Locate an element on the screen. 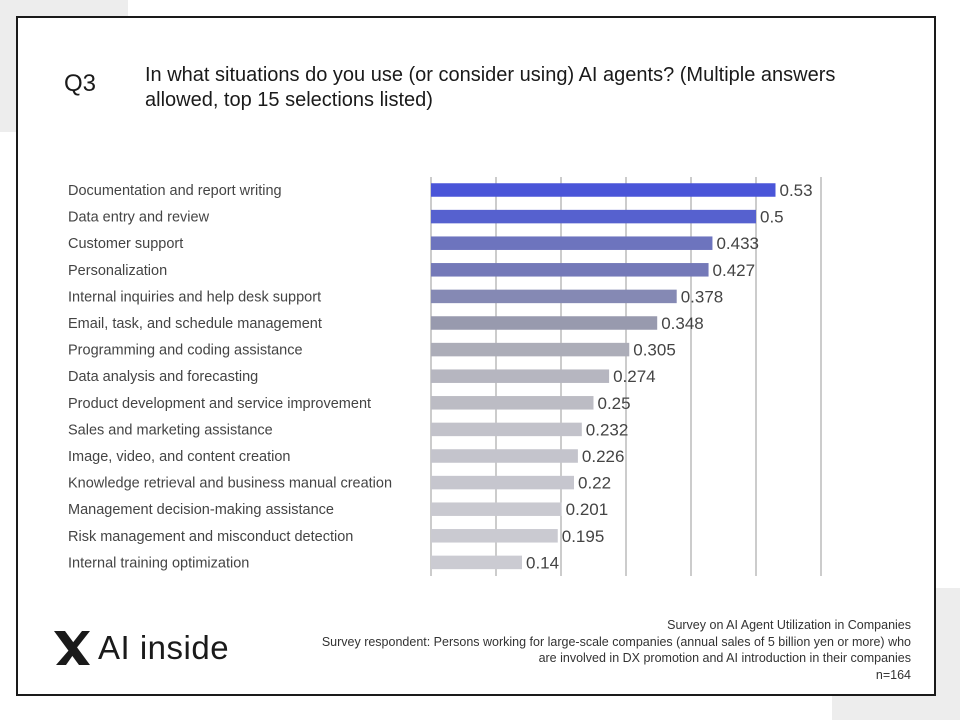 Image resolution: width=960 pixels, height=720 pixels. value-label: 0.195 is located at coordinates (583, 536).